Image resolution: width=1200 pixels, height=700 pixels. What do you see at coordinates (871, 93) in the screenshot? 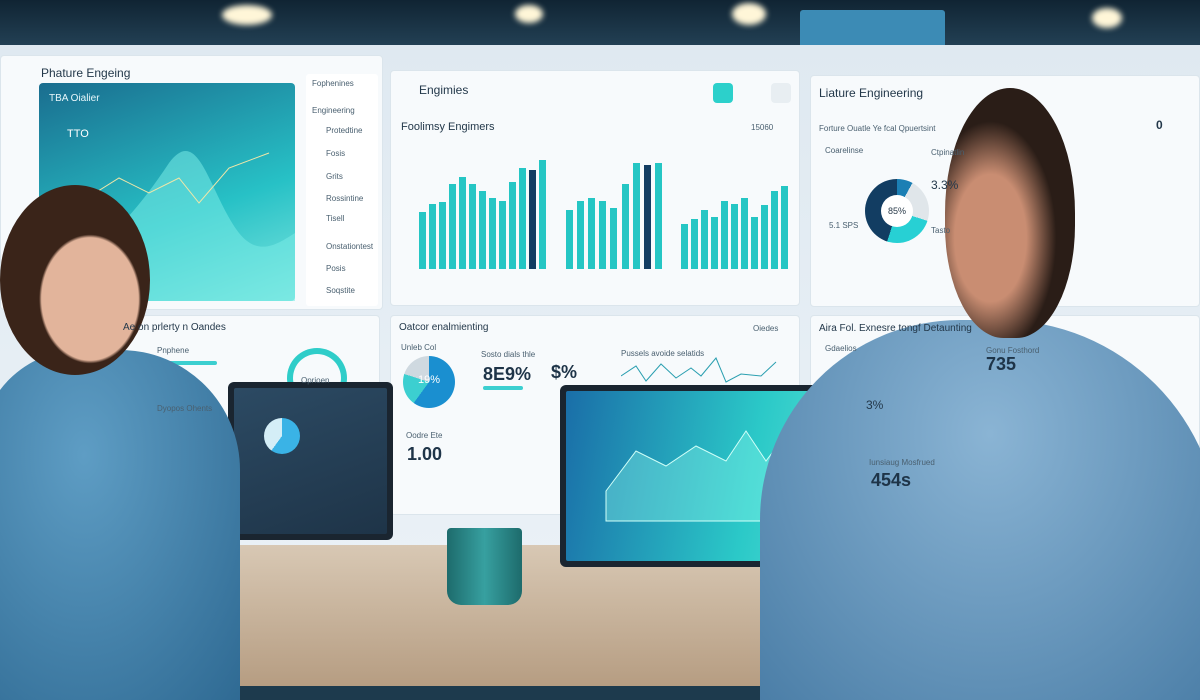
I see `panel-title: Liature Engineering` at bounding box center [871, 93].